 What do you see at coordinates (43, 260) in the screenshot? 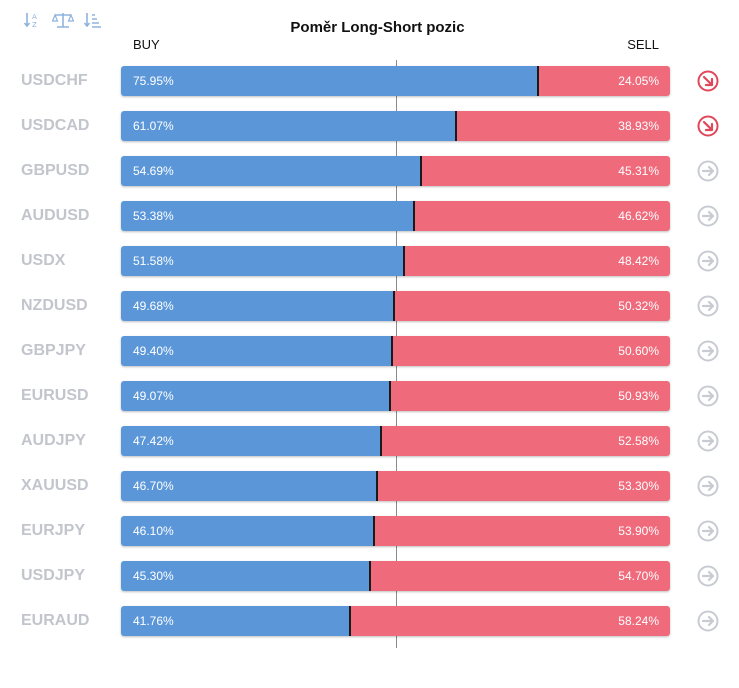
I see `symbol-label: USDX` at bounding box center [43, 260].